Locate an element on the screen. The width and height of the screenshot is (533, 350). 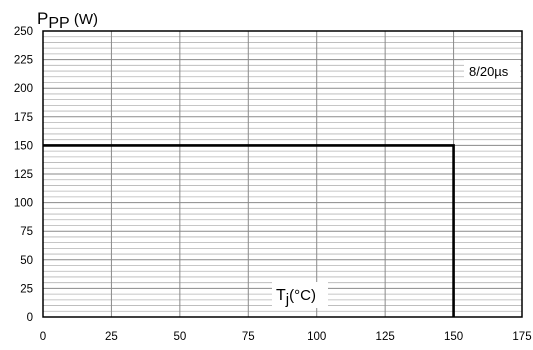
y-tick-label: 200 is located at coordinates (23, 89).